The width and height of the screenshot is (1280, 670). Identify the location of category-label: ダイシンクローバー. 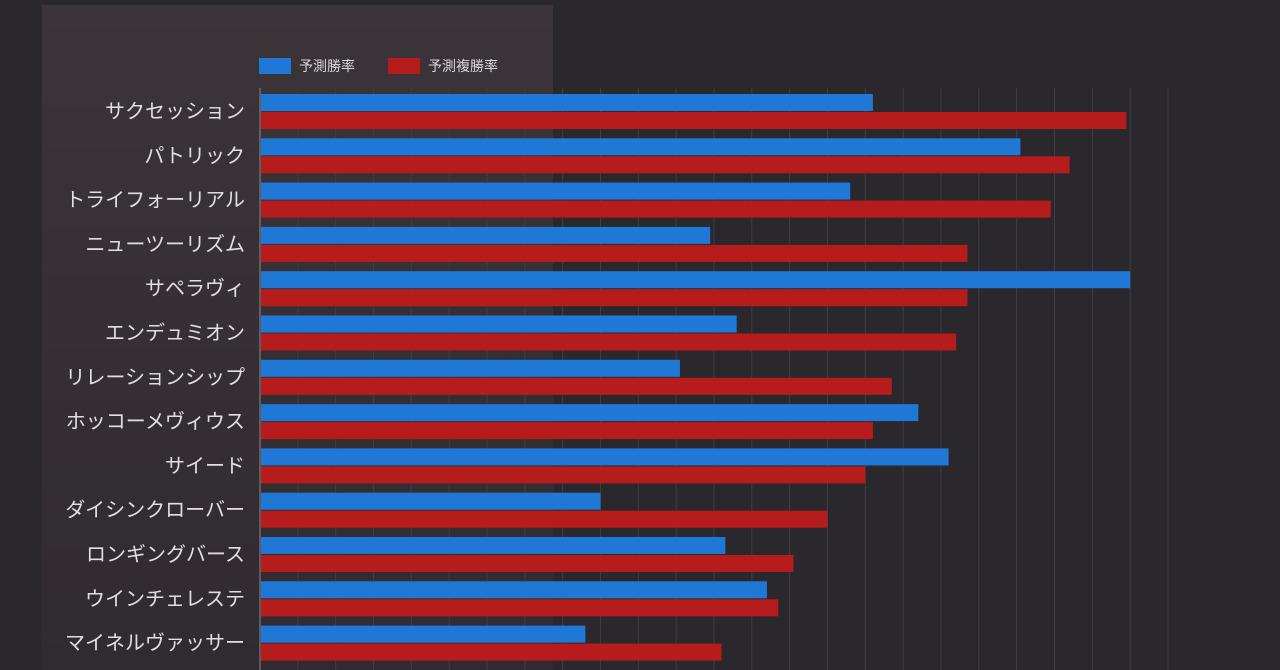
(155, 510).